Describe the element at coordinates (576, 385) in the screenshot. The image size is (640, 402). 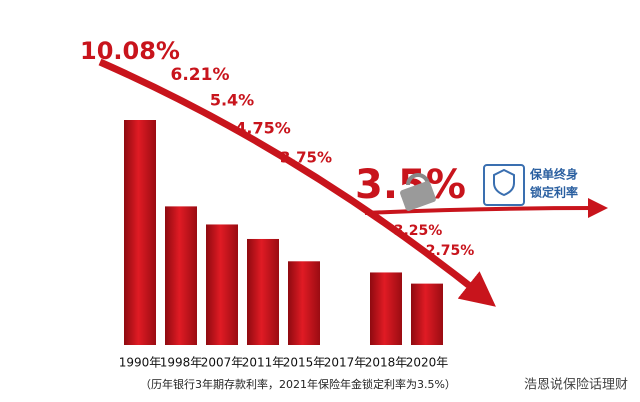
I see `watermark: 浩恩说保险话理财` at that location.